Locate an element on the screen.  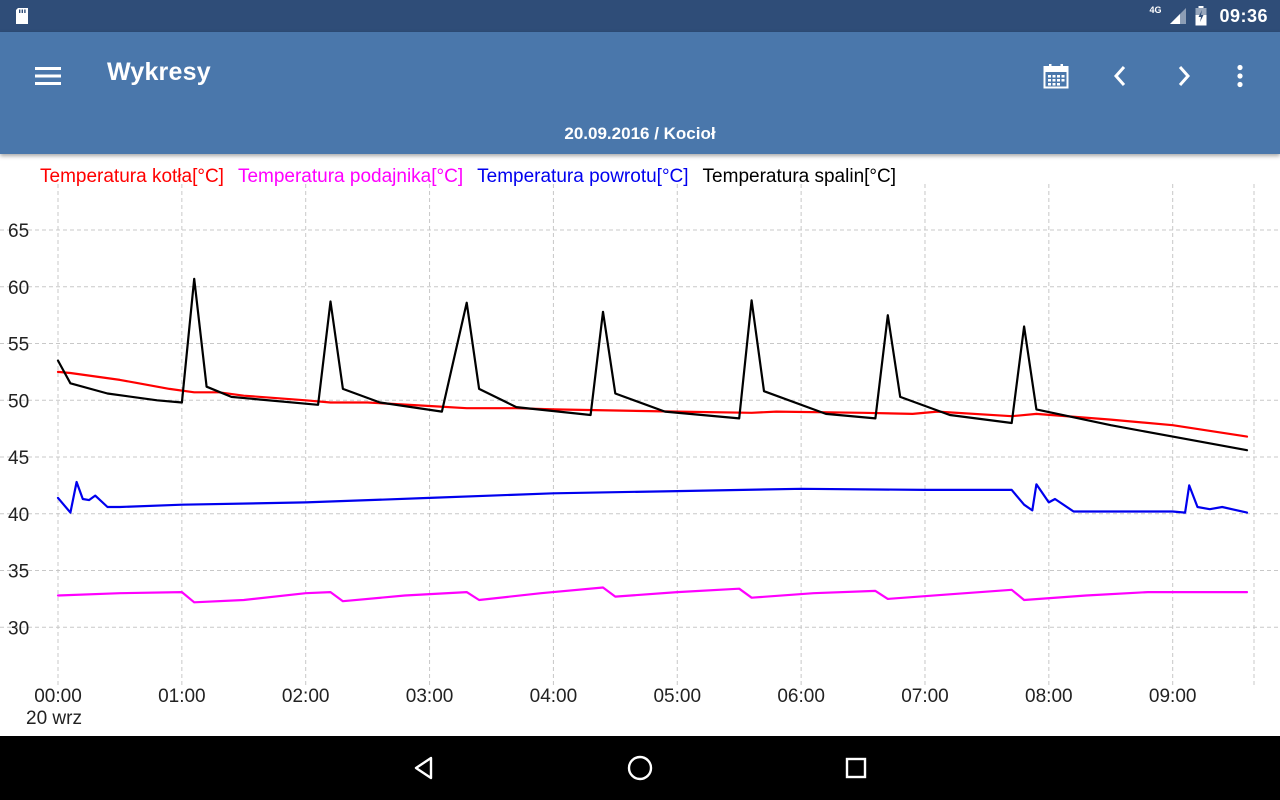
chevron-right-icon is located at coordinates (1184, 76).